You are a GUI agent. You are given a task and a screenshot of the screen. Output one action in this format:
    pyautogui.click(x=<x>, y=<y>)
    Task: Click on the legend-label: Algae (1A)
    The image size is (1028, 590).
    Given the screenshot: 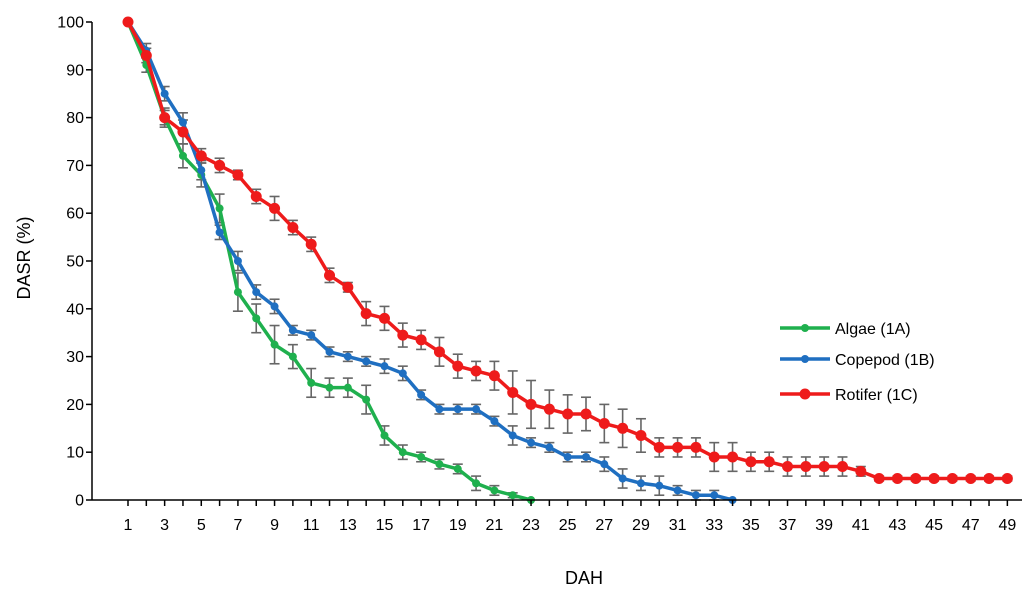 What is the action you would take?
    pyautogui.click(x=873, y=329)
    